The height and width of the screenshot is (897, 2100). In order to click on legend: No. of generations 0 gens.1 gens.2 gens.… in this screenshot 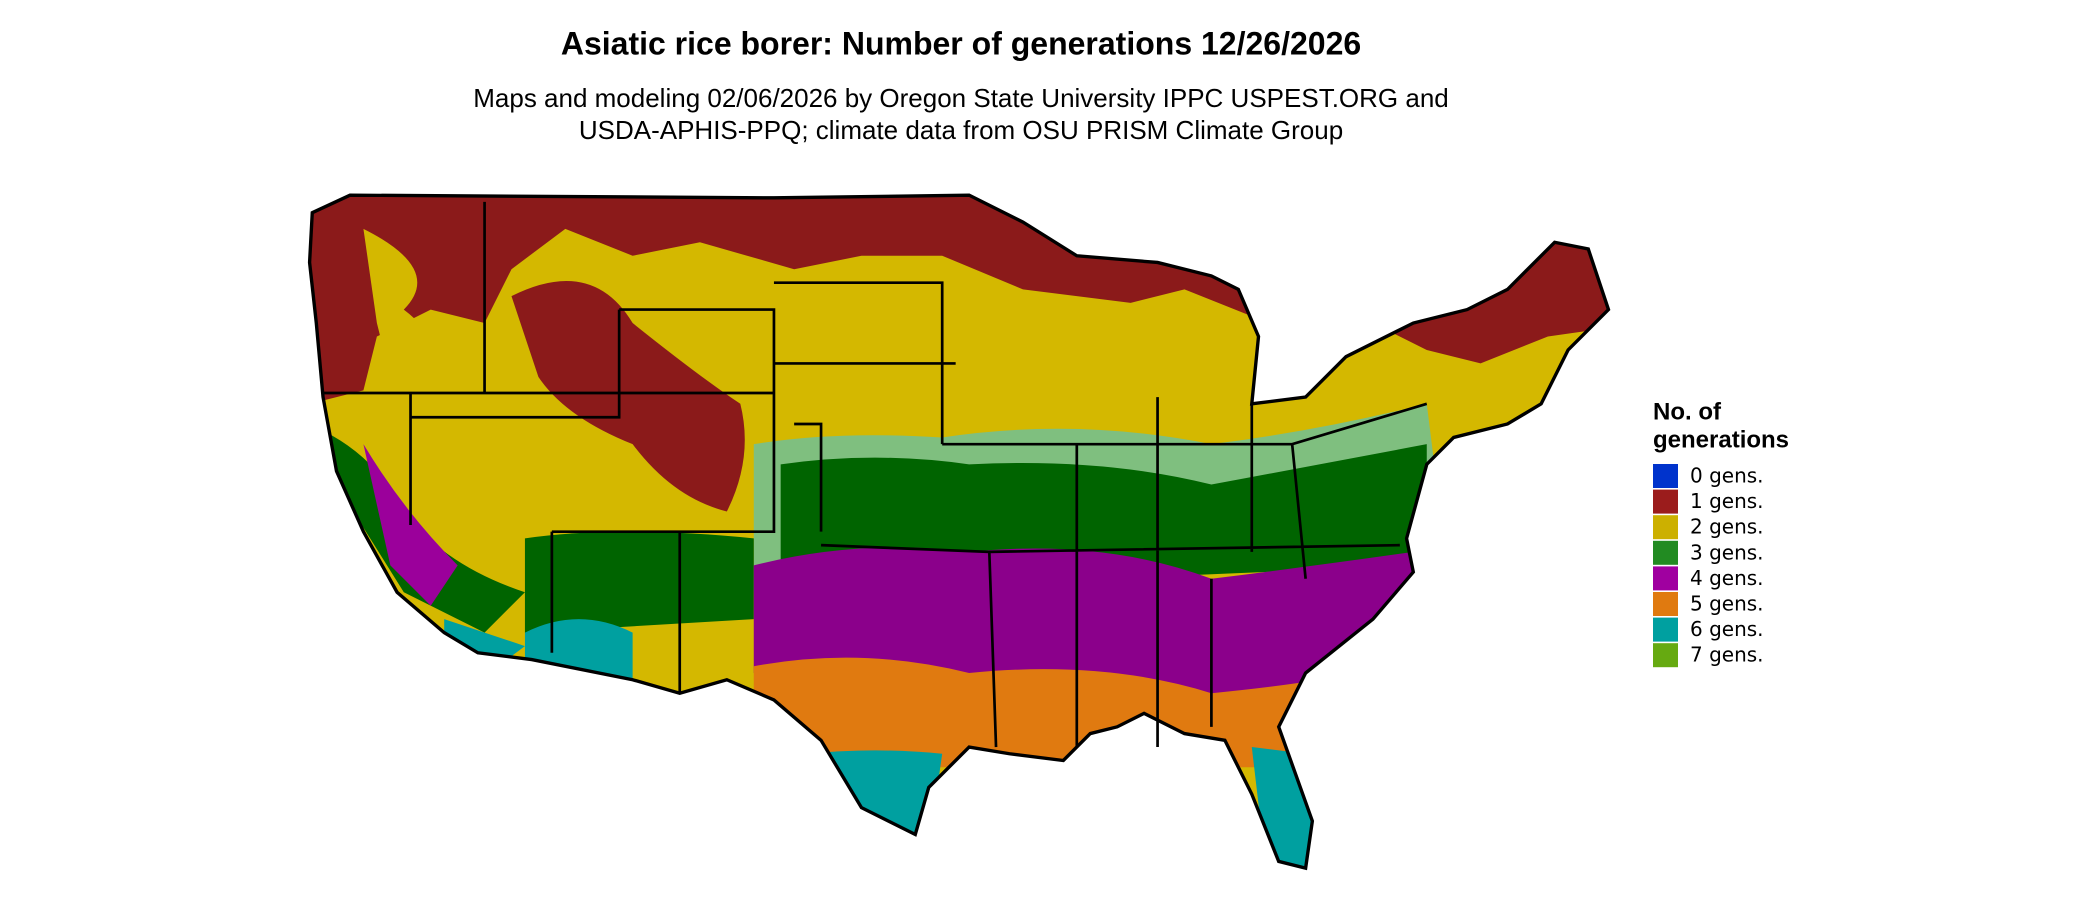, I will do `click(1721, 533)`.